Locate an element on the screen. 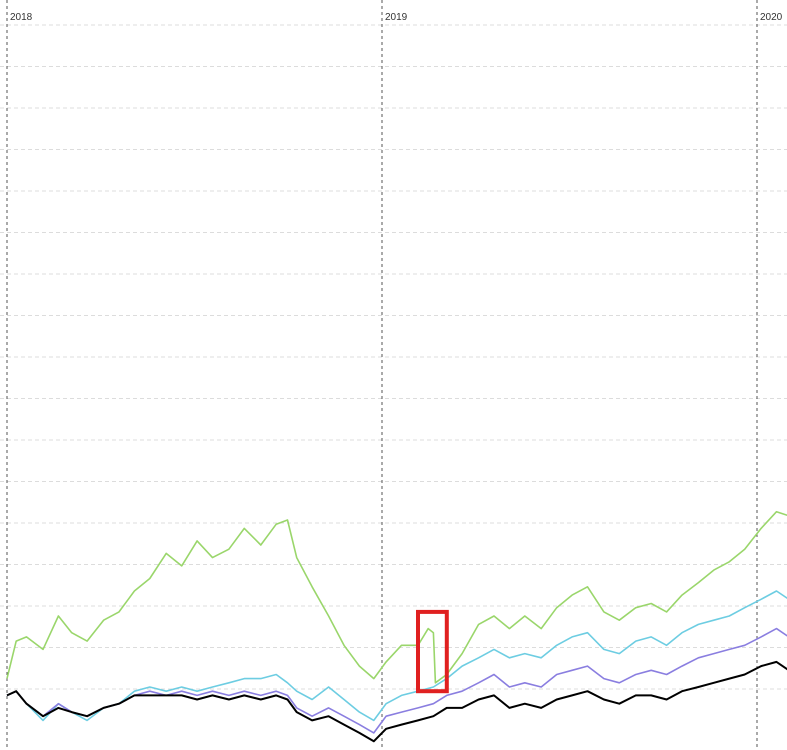 This screenshot has width=787, height=750. year-tick-label: 2019 is located at coordinates (396, 17).